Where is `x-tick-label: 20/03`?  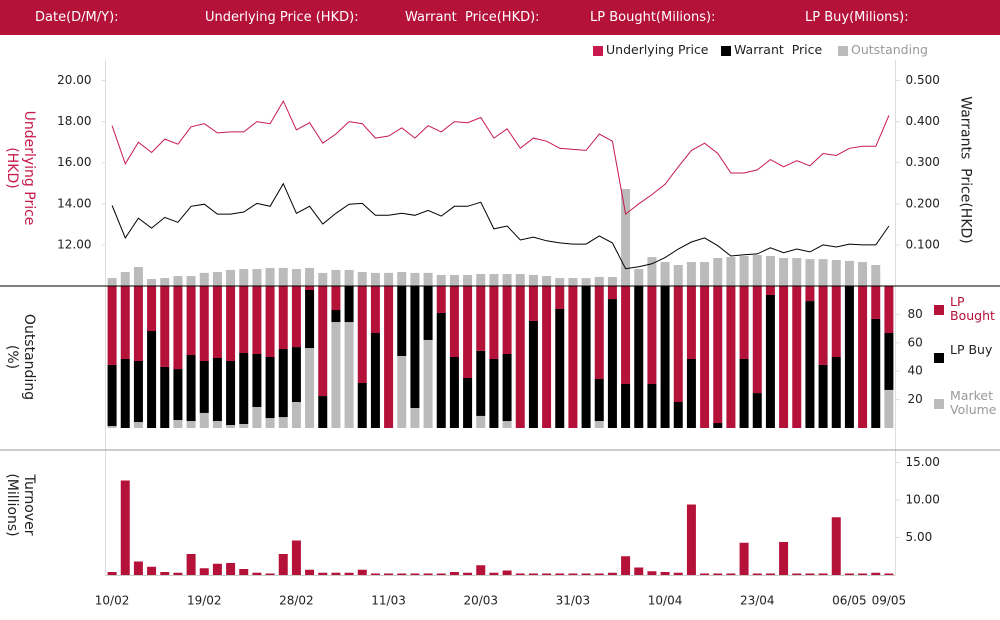 x-tick-label: 20/03 is located at coordinates (480, 601).